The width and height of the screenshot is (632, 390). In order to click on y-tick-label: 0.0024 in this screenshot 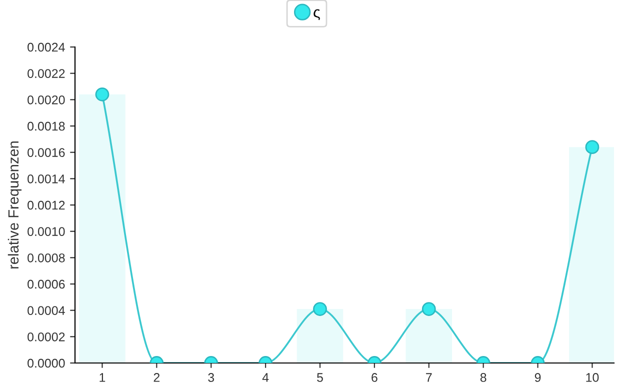, I will do `click(46, 47)`.